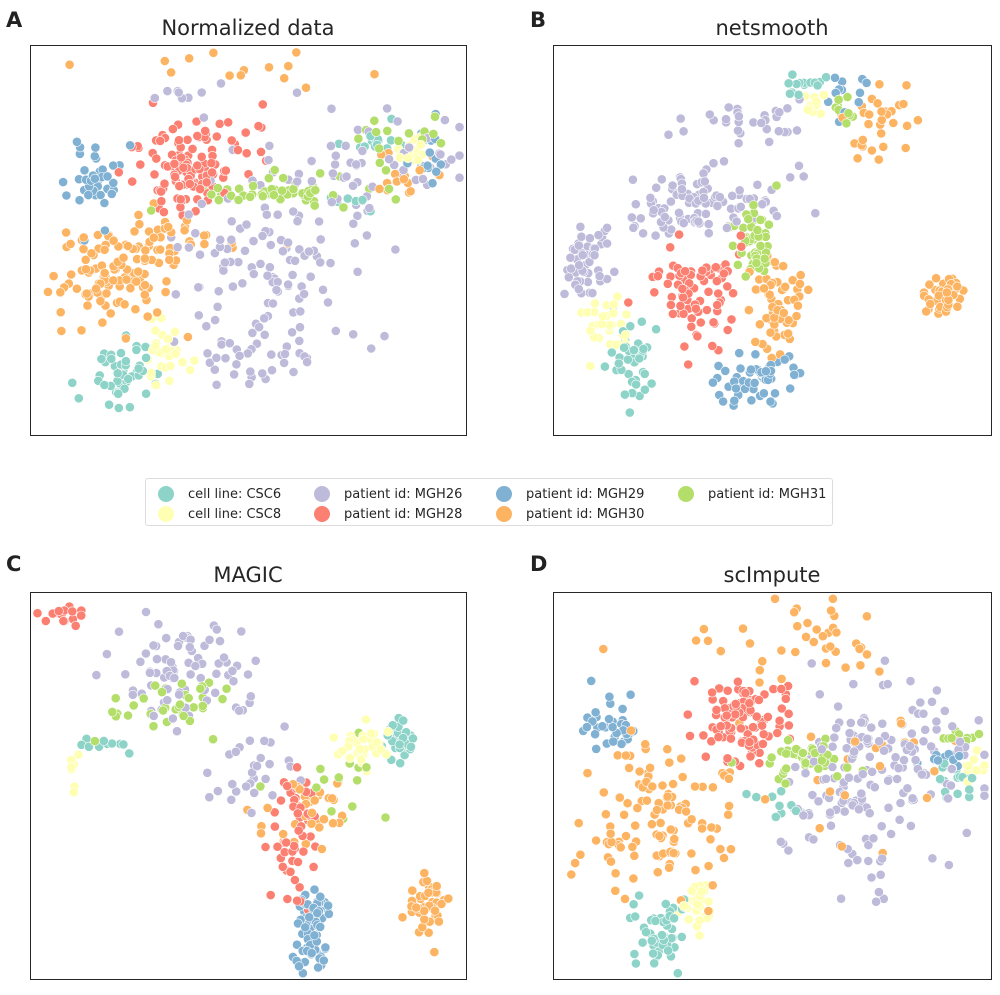 This screenshot has width=1000, height=995. I want to click on legend-item: patient id: MGH29, so click(570, 494).